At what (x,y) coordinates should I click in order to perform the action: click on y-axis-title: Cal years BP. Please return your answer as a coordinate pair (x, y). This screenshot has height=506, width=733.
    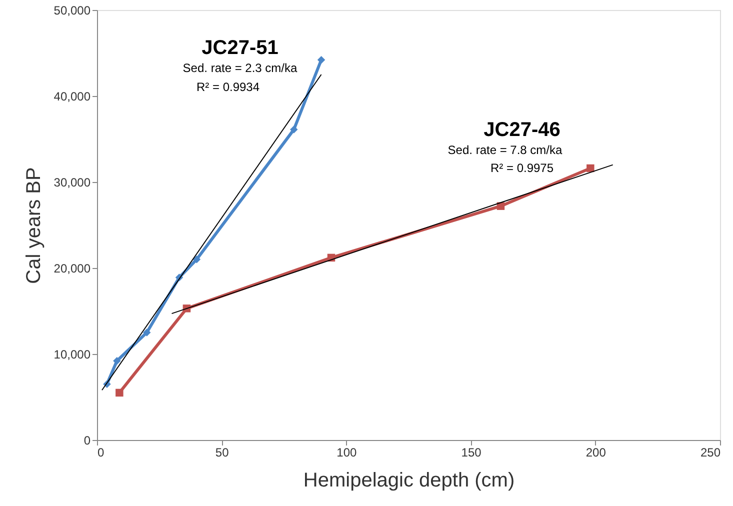
    Looking at the image, I should click on (33, 225).